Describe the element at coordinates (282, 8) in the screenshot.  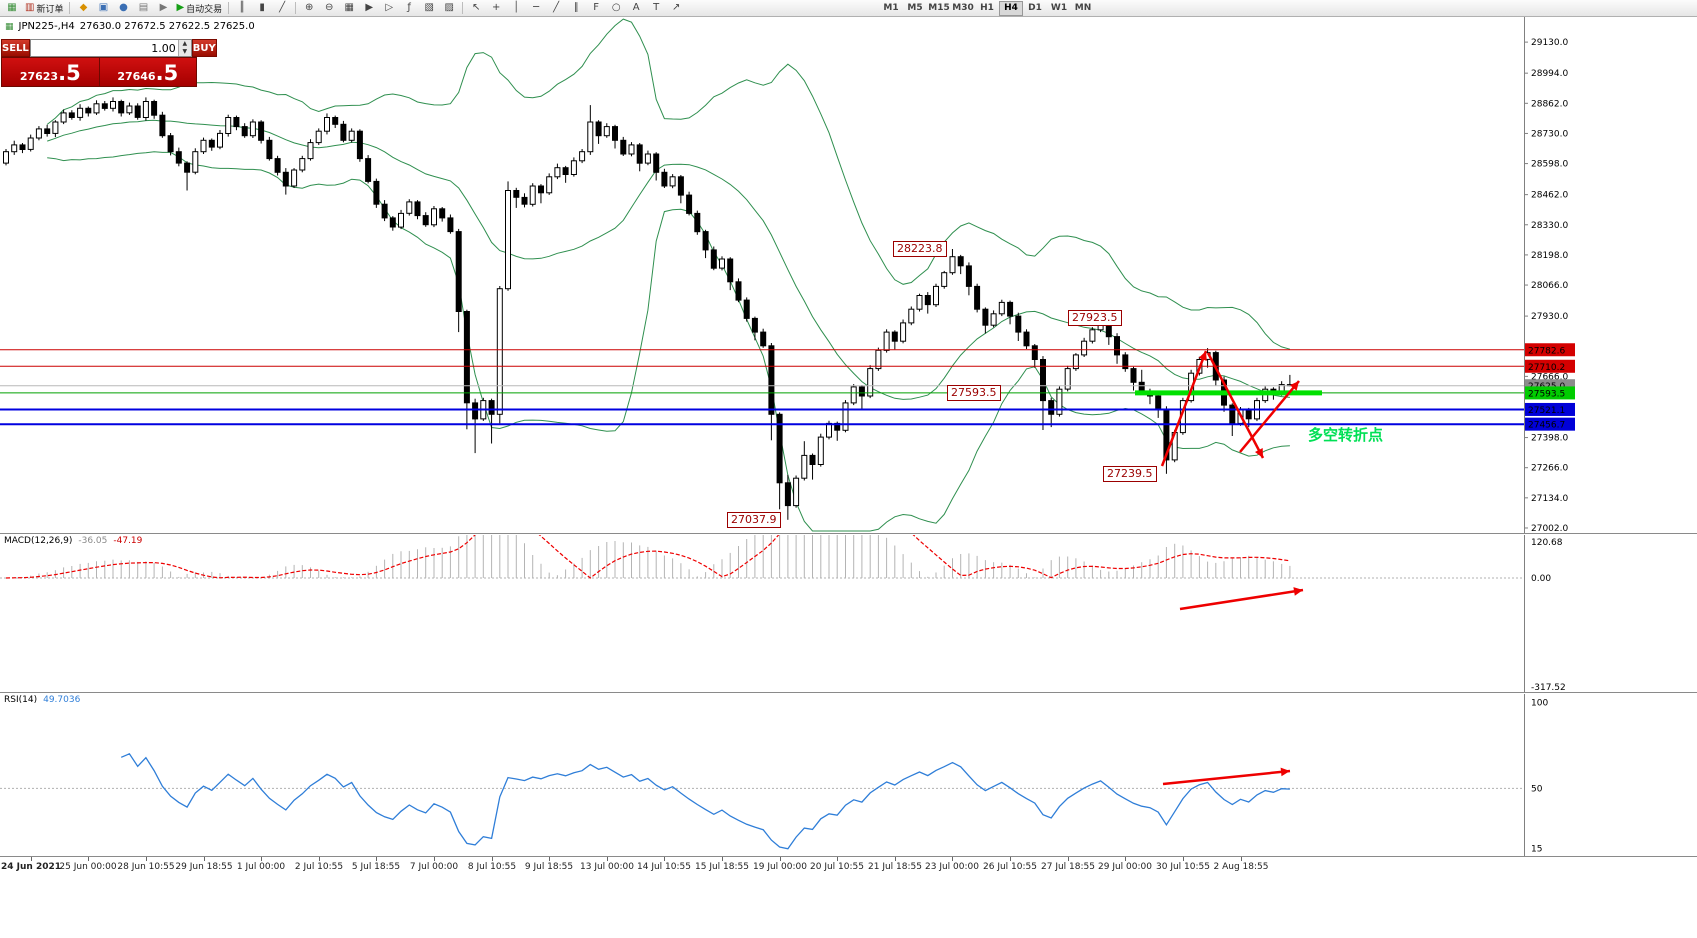
I see `line-chart-button: ╱` at that location.